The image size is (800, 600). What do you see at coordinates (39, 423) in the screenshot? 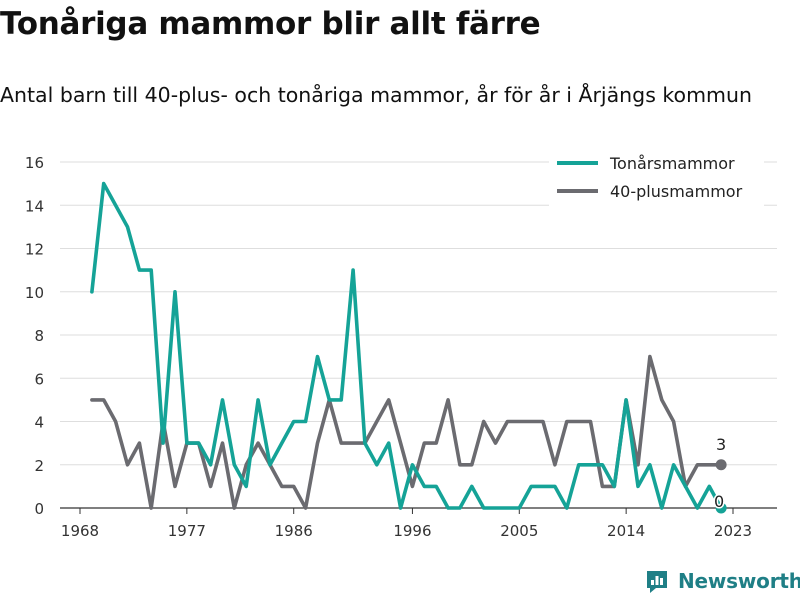
I see `y-tick-label: 4` at bounding box center [39, 423].